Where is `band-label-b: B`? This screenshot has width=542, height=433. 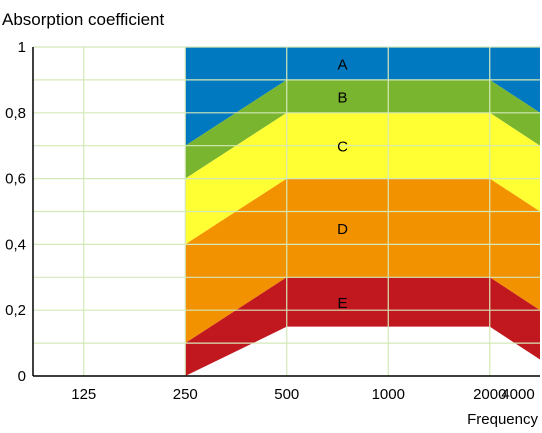
band-label-b: B is located at coordinates (342, 97).